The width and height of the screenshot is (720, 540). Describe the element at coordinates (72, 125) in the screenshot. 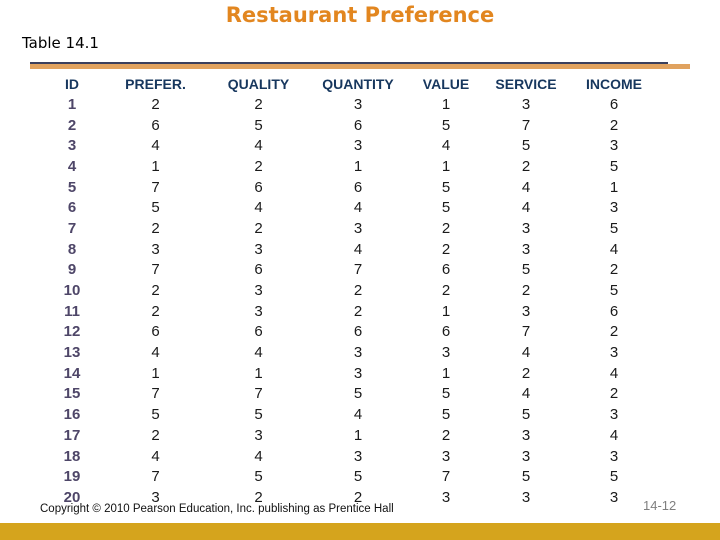

I see `id-cell: 2` at that location.